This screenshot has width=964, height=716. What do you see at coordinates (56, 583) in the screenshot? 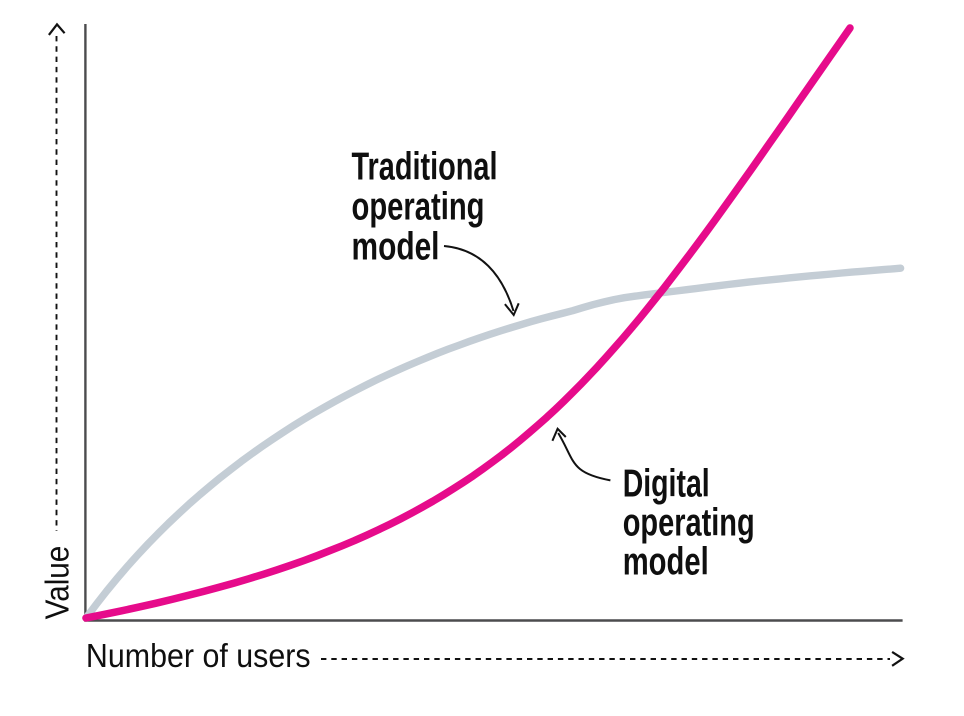
I see `svg-text: Value` at bounding box center [56, 583].